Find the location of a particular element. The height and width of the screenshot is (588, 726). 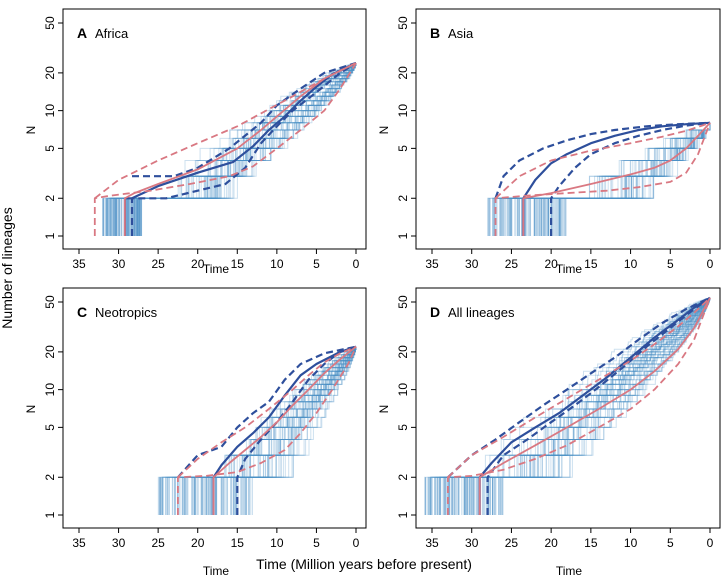

x-axis-title: Time is located at coordinates (569, 269).